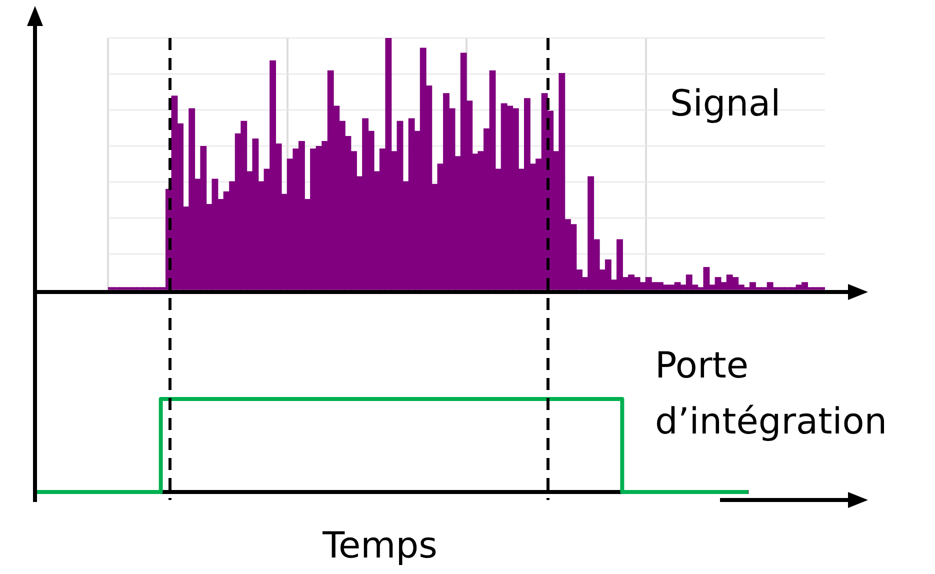 This screenshot has height=574, width=935. Describe the element at coordinates (771, 393) in the screenshot. I see `series-label: Porte d’intégration` at that location.